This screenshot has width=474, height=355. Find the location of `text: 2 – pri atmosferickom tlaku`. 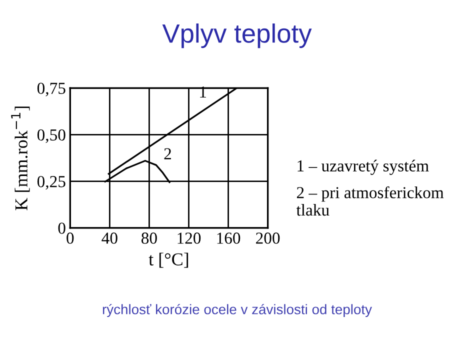

text: 2 – pri atmosferickom tlaku is located at coordinates (370, 201).